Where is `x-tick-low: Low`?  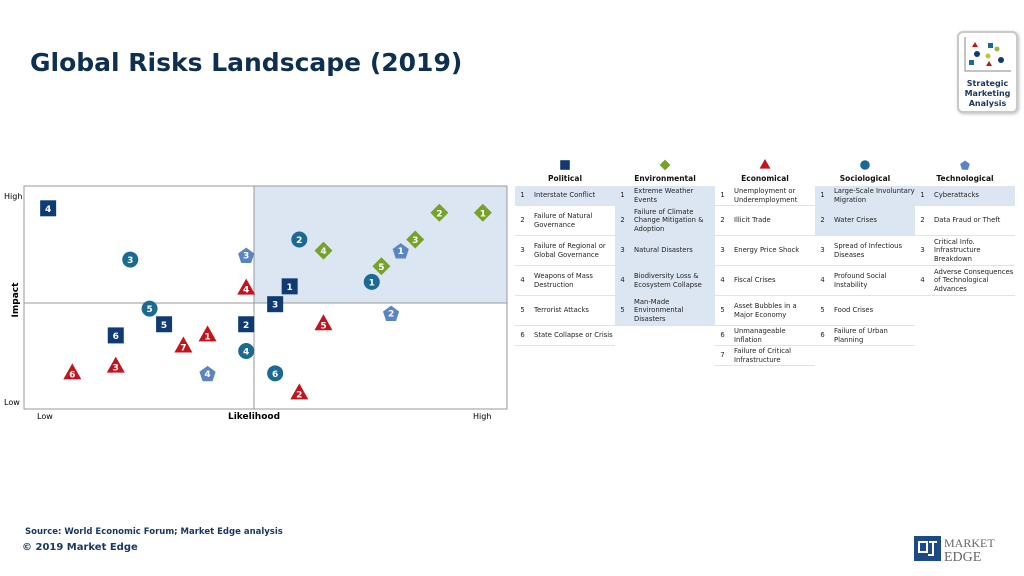 x-tick-low: Low is located at coordinates (45, 416).